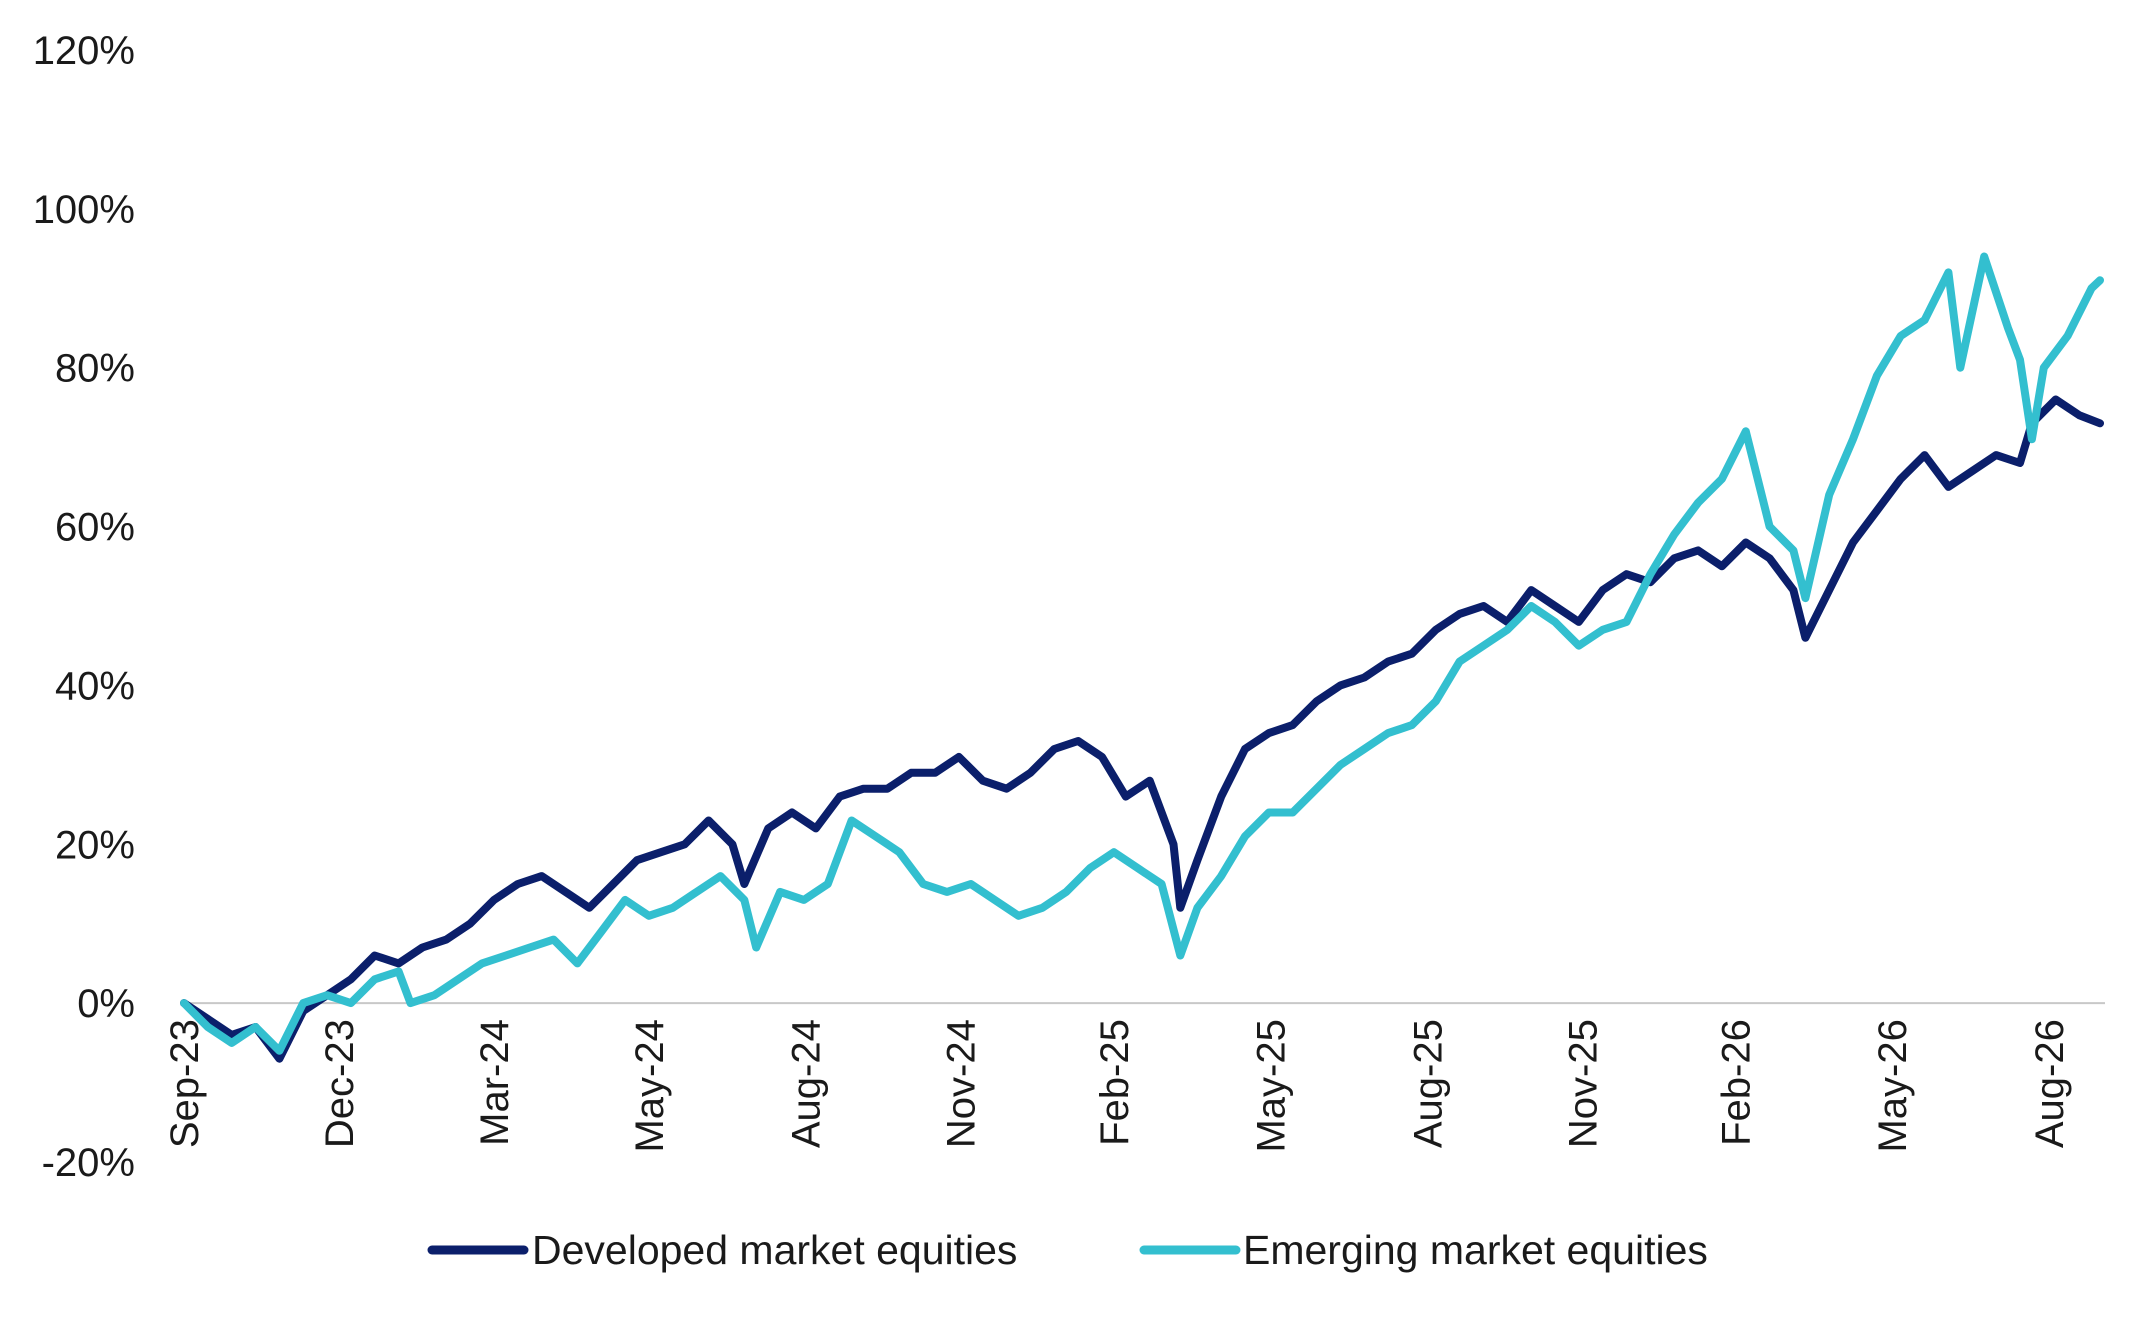 This screenshot has height=1321, width=2145. What do you see at coordinates (1115, 1082) in the screenshot?
I see `x-tick-label: Feb-25` at bounding box center [1115, 1082].